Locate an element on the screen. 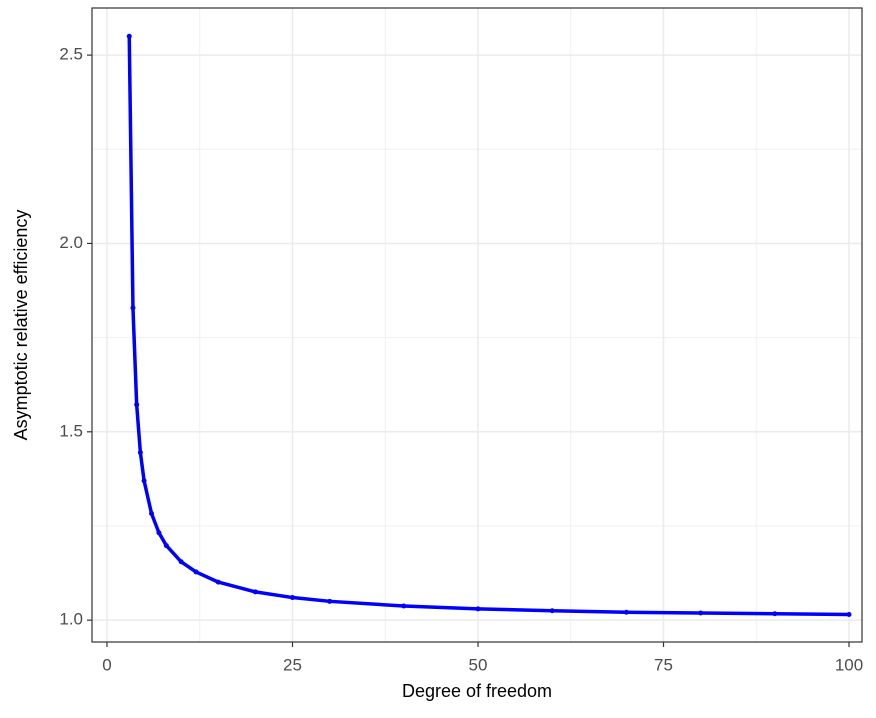  y-tick-label: 1.0 is located at coordinates (71, 619).